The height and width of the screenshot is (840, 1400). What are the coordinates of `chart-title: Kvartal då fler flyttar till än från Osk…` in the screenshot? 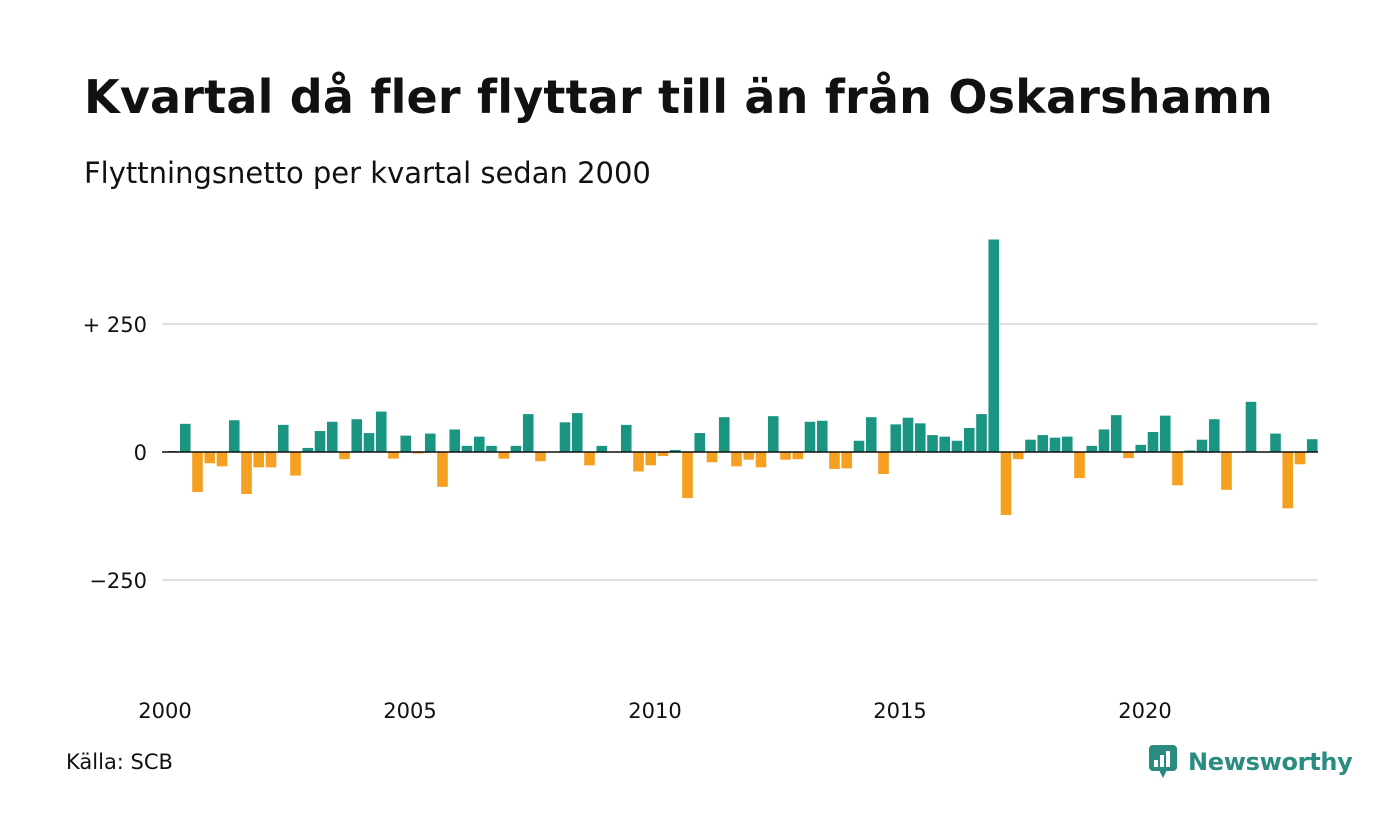 It's located at (678, 97).